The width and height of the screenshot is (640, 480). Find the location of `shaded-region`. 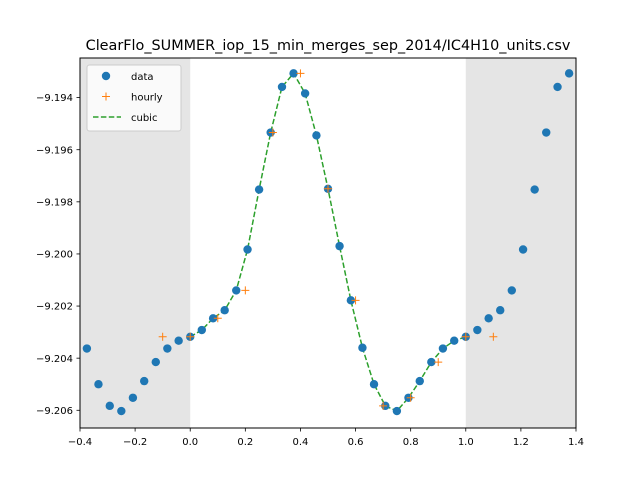

shaded-region is located at coordinates (520, 243).